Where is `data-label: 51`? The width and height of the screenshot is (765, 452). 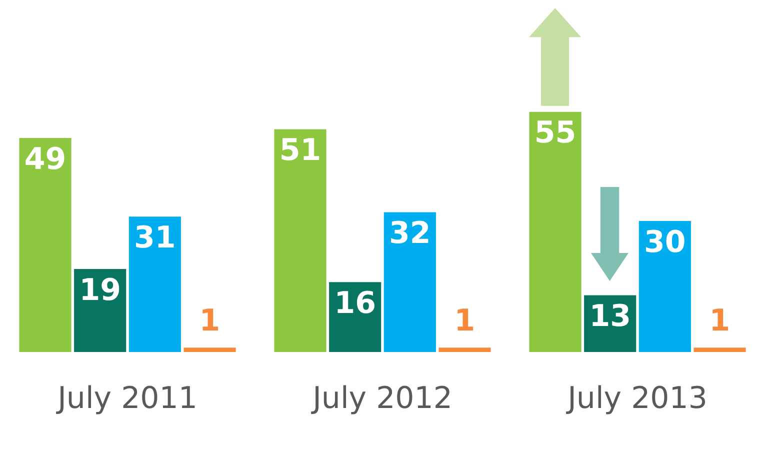 data-label: 51 is located at coordinates (300, 150).